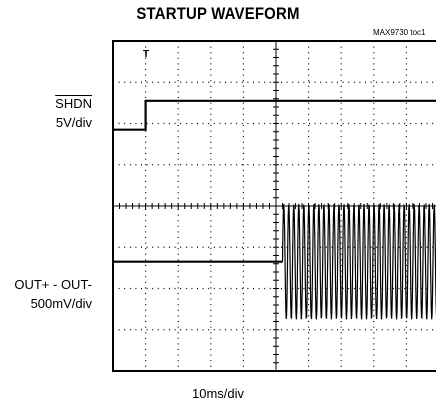  Describe the element at coordinates (56, 113) in the screenshot. I see `shdn-channel-label: SHDN 5V/div` at that location.